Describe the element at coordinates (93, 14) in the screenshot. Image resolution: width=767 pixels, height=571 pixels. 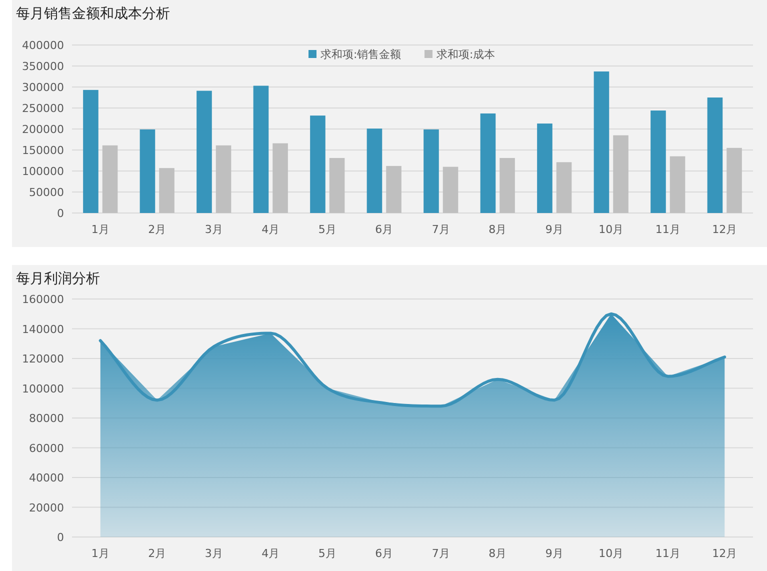
I see `chart-title: 每月销售金额和成本分析` at that location.